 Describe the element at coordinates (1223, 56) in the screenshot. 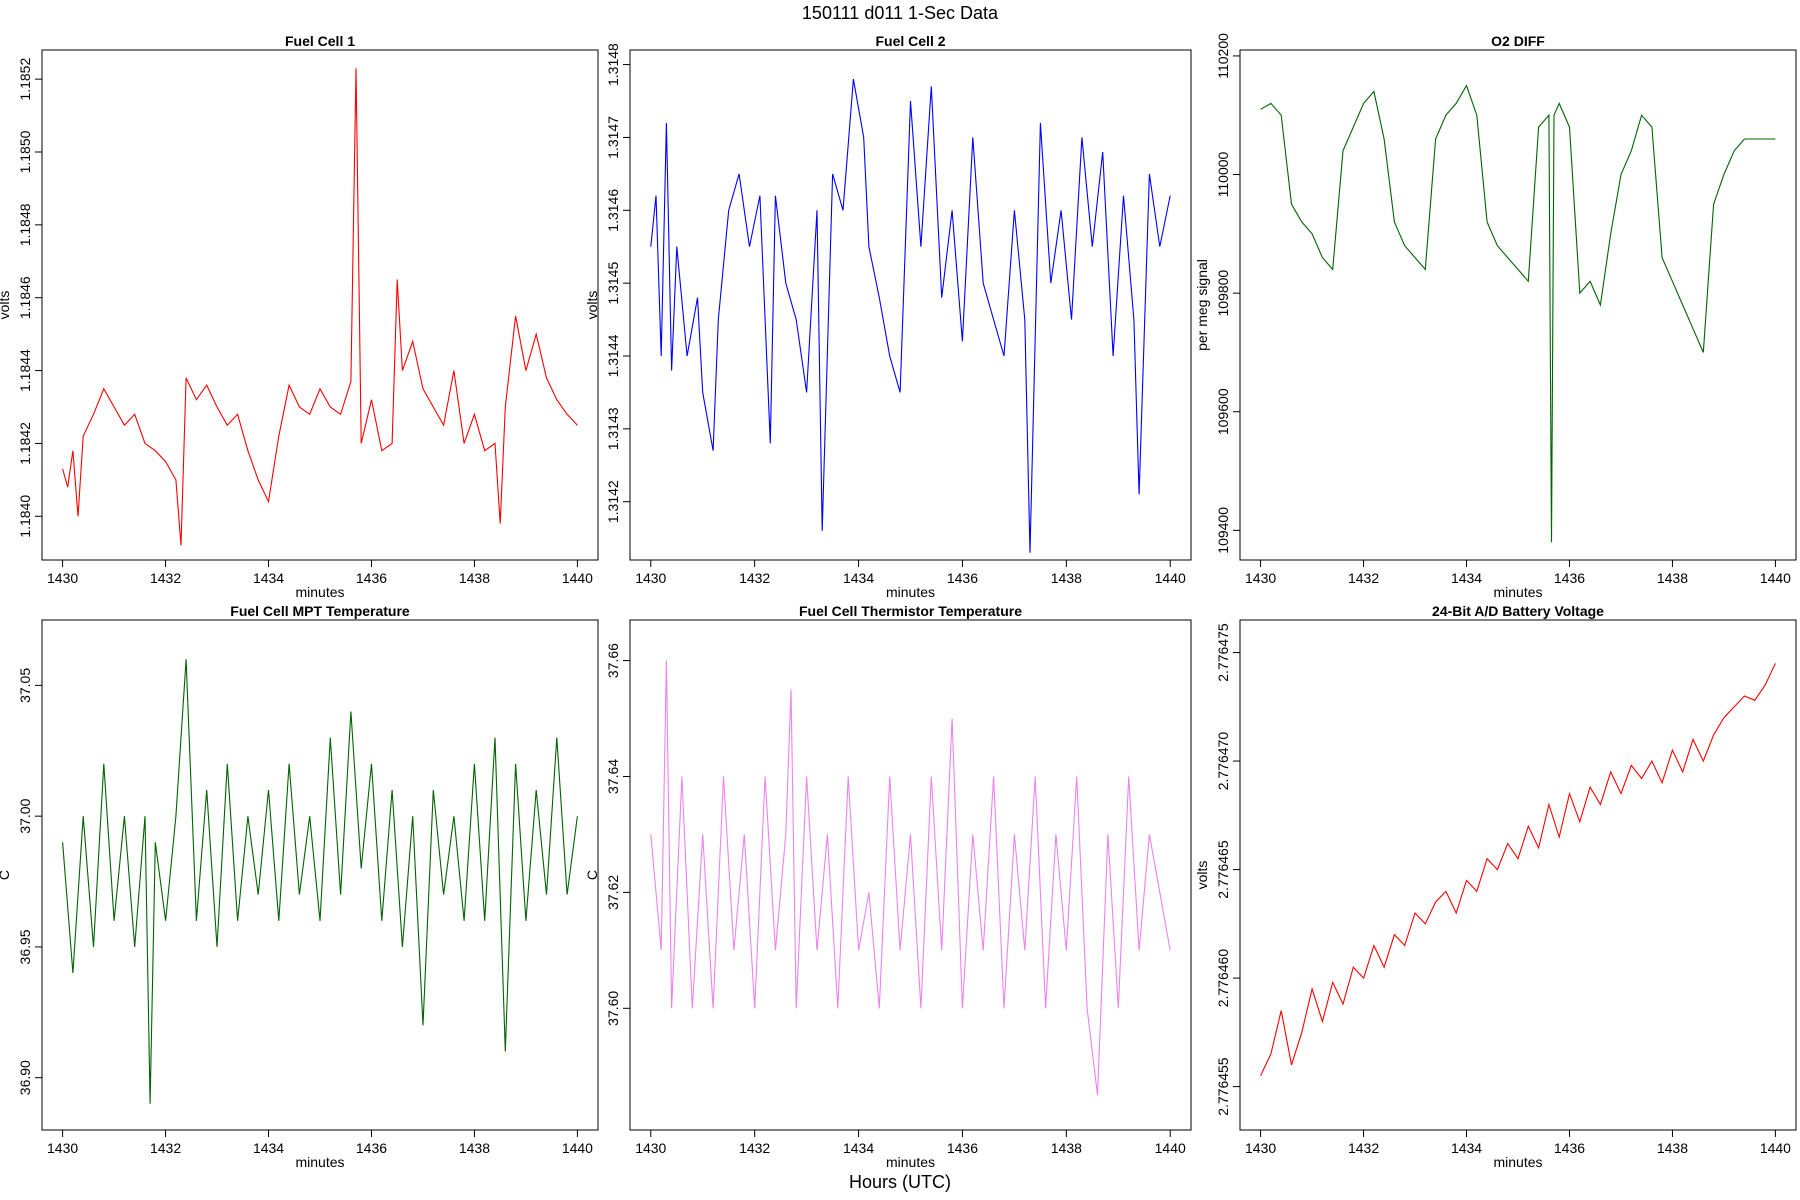

I see `y-tick-label: 110200` at that location.